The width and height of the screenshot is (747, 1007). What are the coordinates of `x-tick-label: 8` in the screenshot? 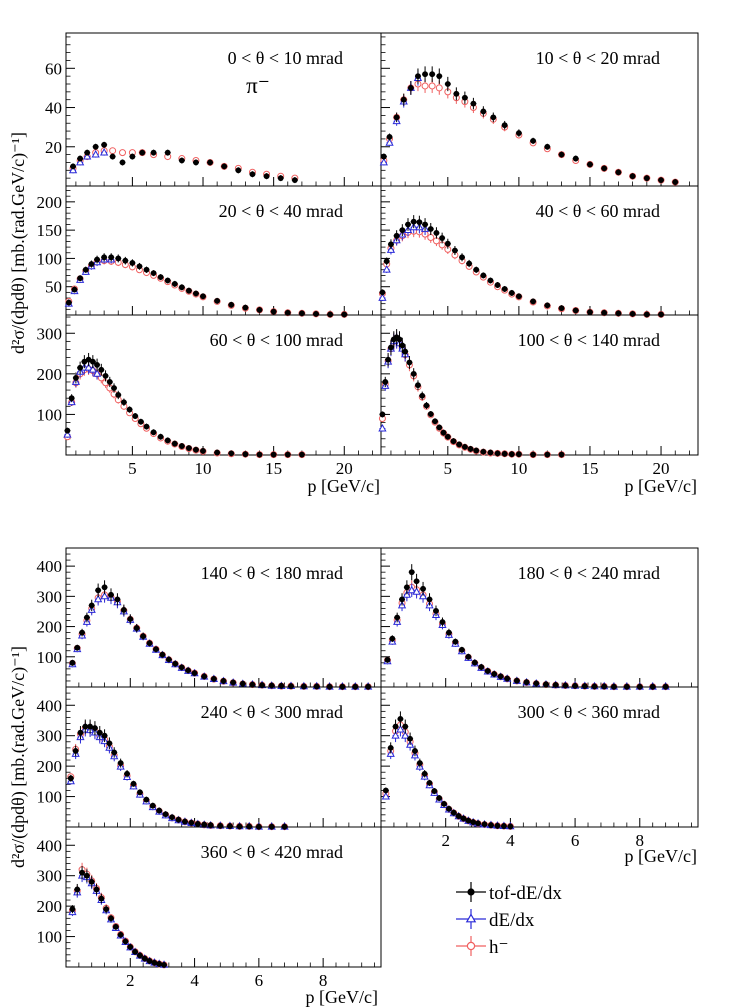 It's located at (323, 980).